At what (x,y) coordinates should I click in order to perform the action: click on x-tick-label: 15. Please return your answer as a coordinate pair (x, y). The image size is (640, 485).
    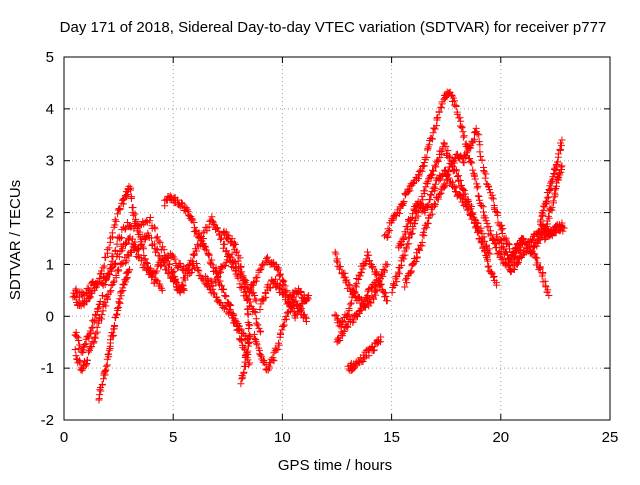
    Looking at the image, I should click on (391, 437).